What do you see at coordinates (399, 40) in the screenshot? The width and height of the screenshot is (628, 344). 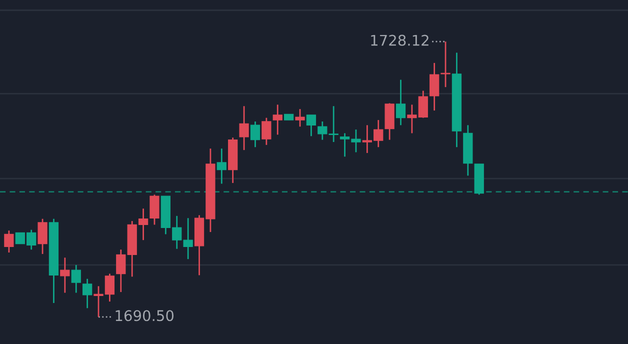 I see `annotation: 1728.12` at bounding box center [399, 40].